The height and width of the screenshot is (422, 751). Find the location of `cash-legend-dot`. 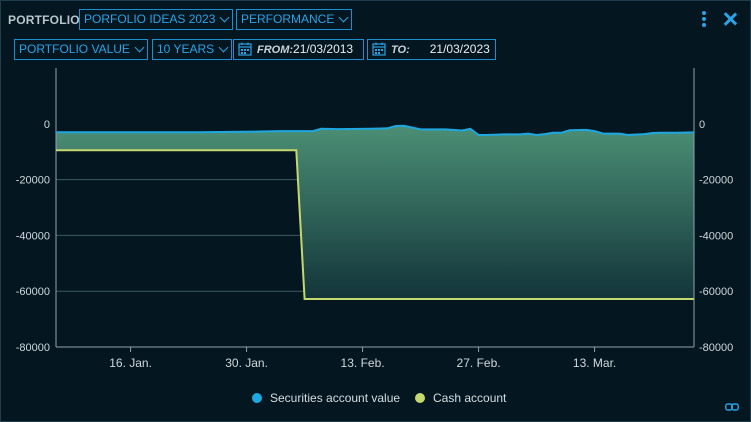

cash-legend-dot is located at coordinates (420, 398).